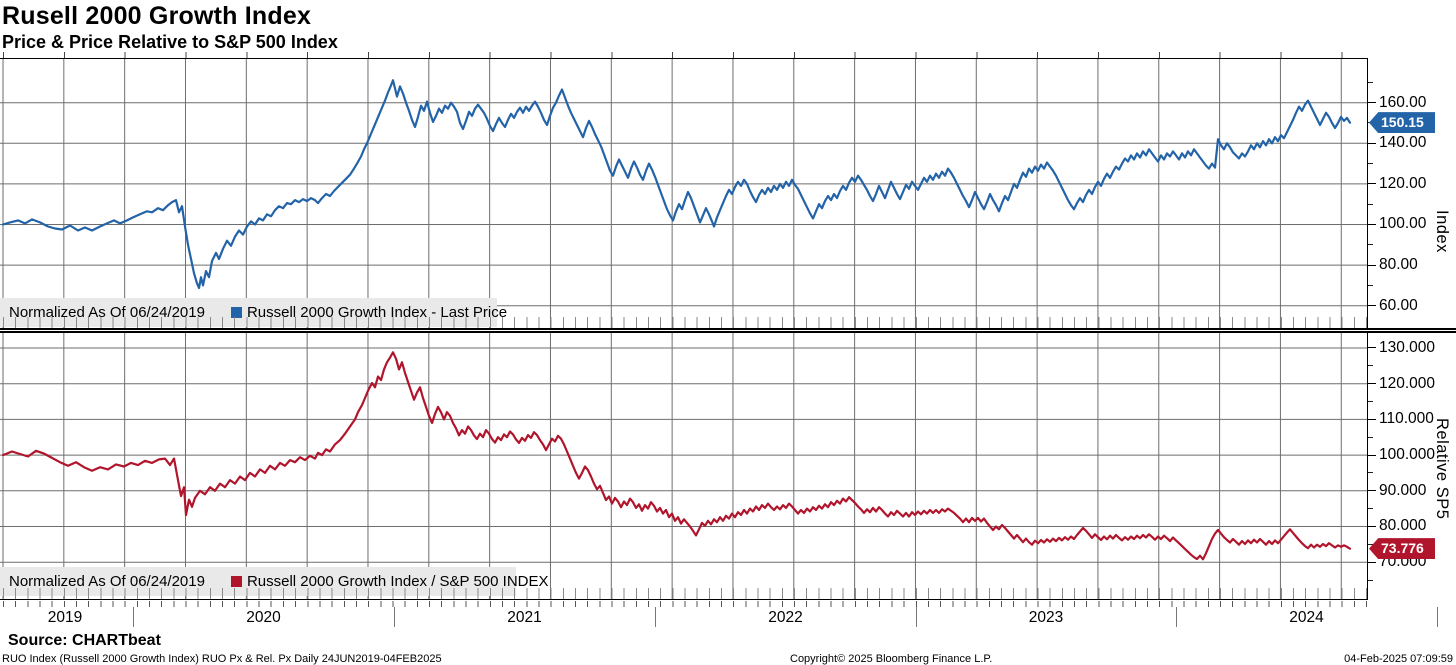  I want to click on y-tick-label: 100.00, so click(1403, 224).